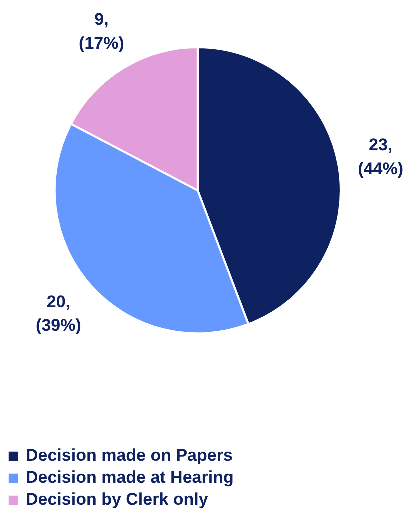 The height and width of the screenshot is (516, 412). I want to click on data-label: 9, (17%), so click(101, 31).